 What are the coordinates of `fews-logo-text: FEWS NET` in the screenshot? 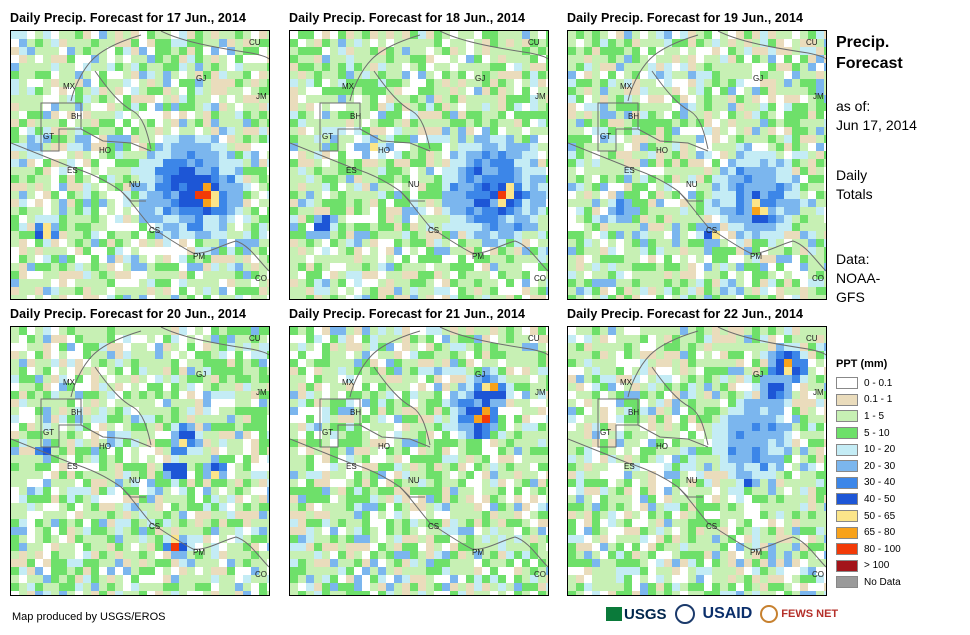 It's located at (810, 614).